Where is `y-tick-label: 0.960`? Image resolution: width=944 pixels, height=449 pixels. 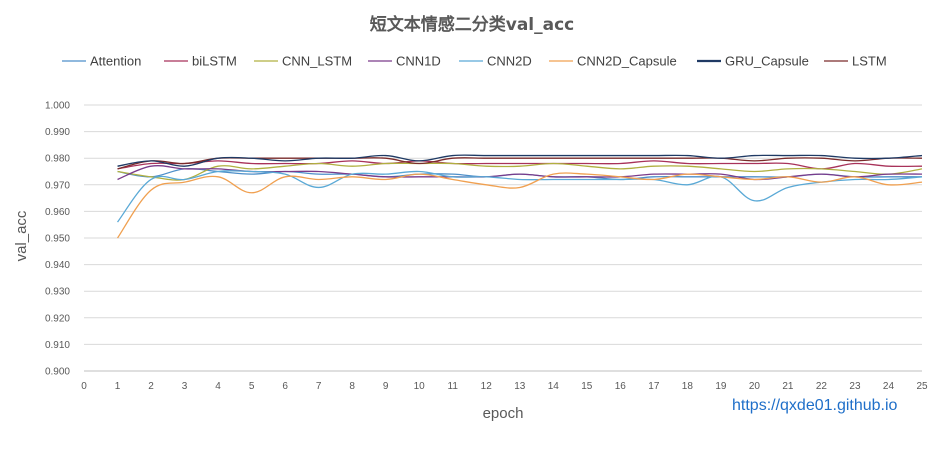
y-tick-label: 0.960 is located at coordinates (57, 212).